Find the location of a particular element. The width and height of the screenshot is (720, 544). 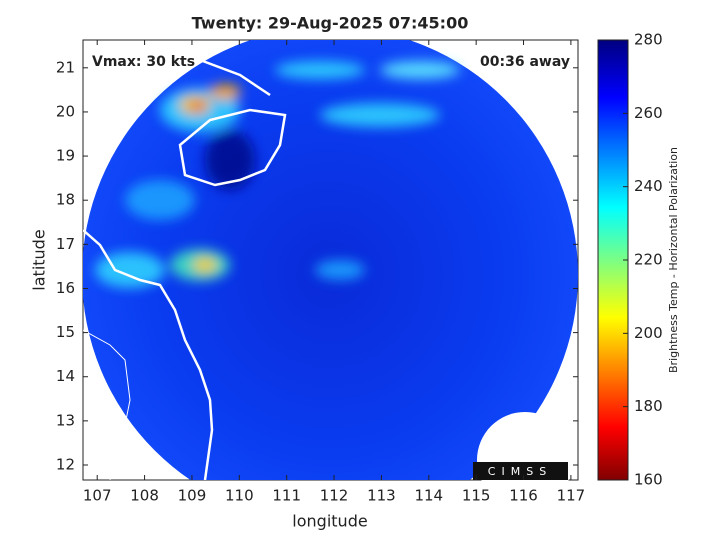

y-tick-label: 20 is located at coordinates (65, 111).